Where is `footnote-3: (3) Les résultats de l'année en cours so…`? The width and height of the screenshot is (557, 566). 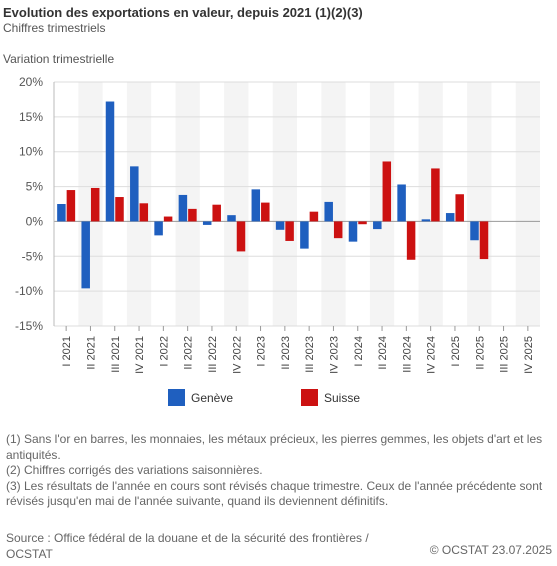 footnote-3: (3) Les résultats de l'année en cours so… is located at coordinates (274, 493).